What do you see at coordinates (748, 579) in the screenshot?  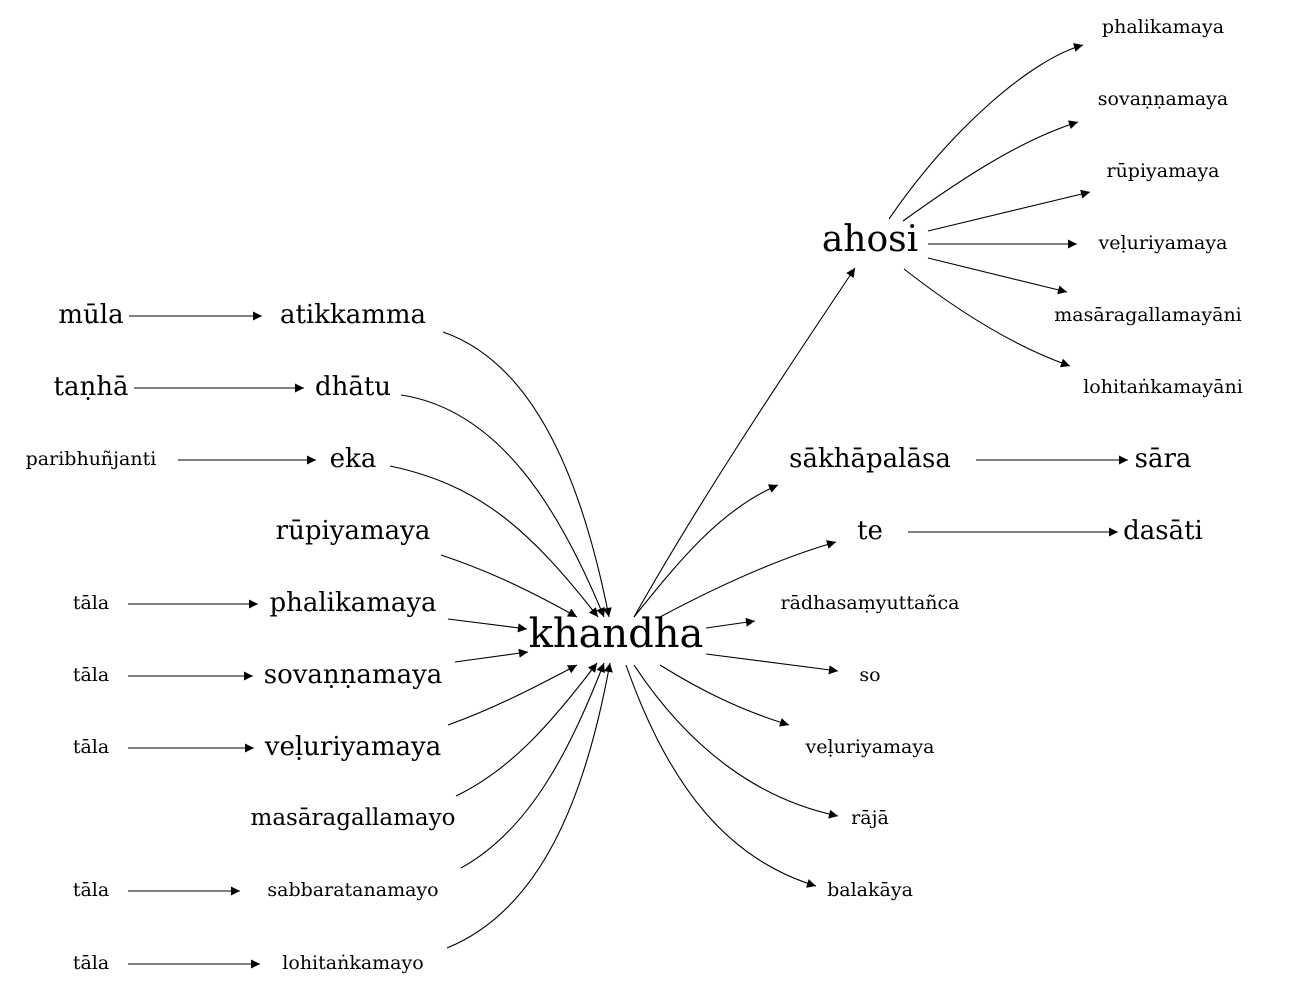 I see `edge-khandha-to-te` at bounding box center [748, 579].